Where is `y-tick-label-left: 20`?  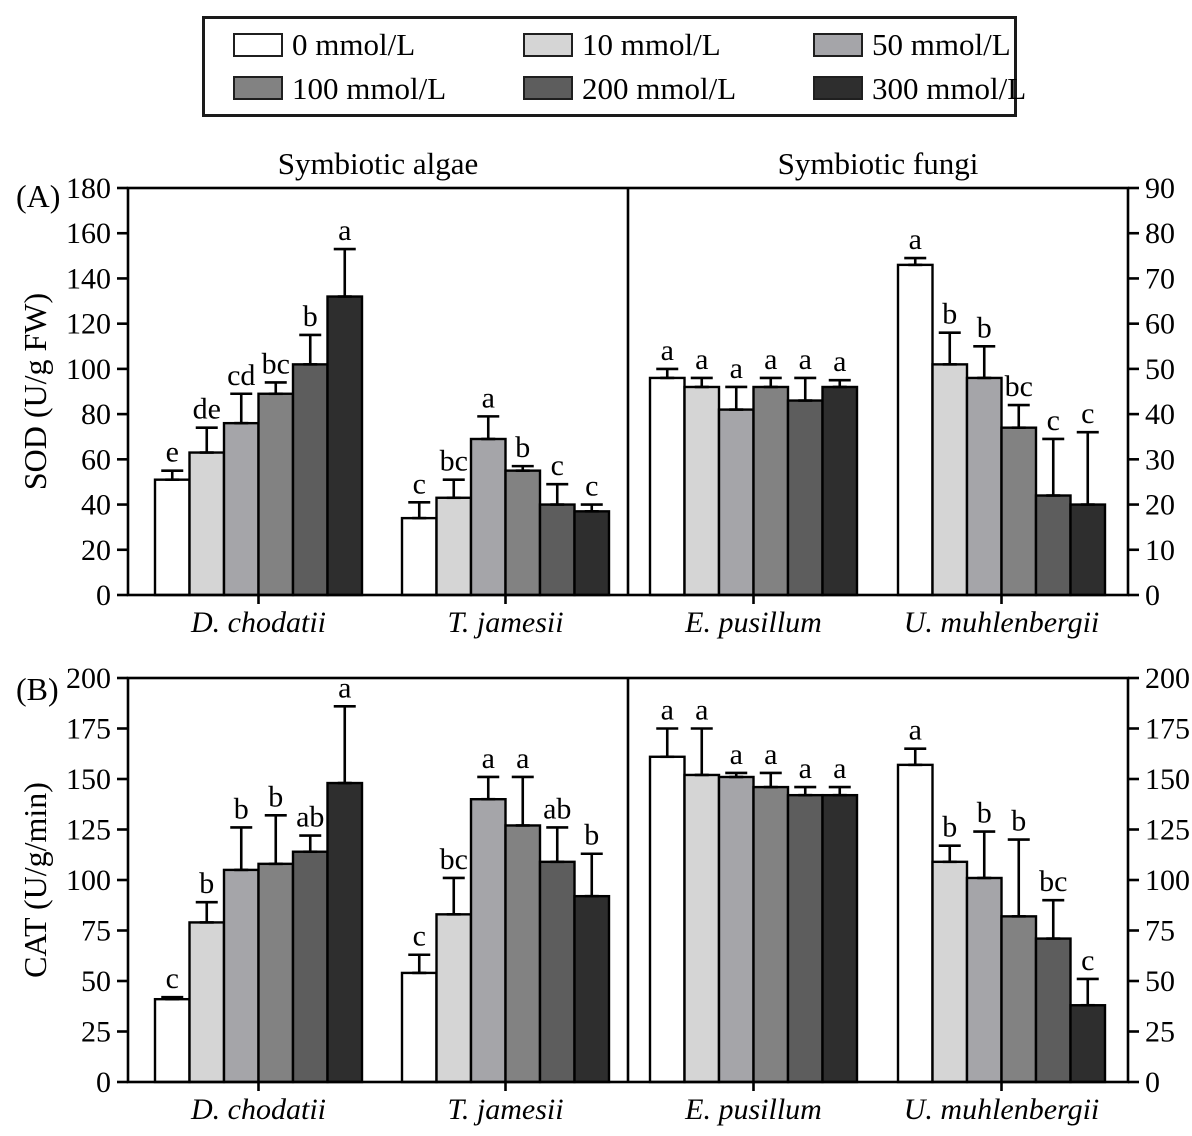 y-tick-label-left: 20 is located at coordinates (96, 550).